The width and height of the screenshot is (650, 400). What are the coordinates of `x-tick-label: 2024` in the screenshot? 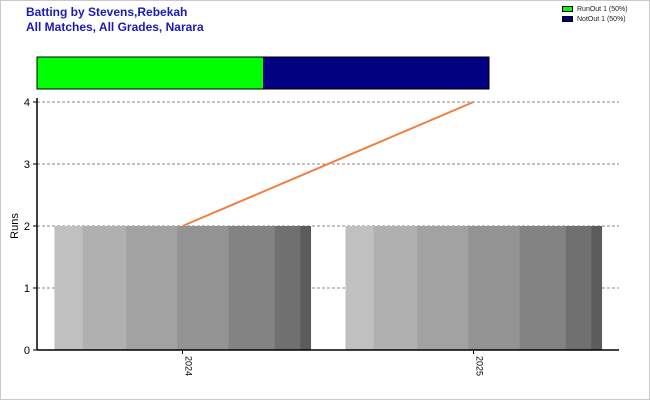 It's located at (189, 366).